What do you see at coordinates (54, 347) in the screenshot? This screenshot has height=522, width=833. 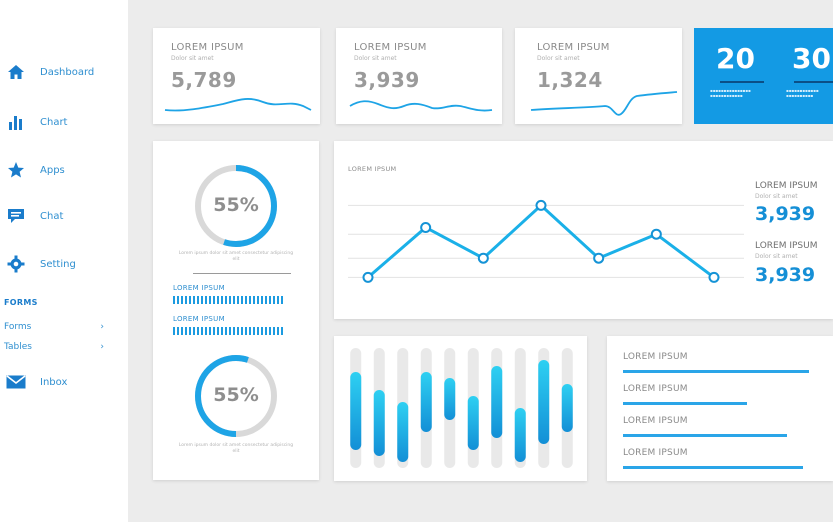 I see `sidebar-item-tables: Tables ›` at bounding box center [54, 347].